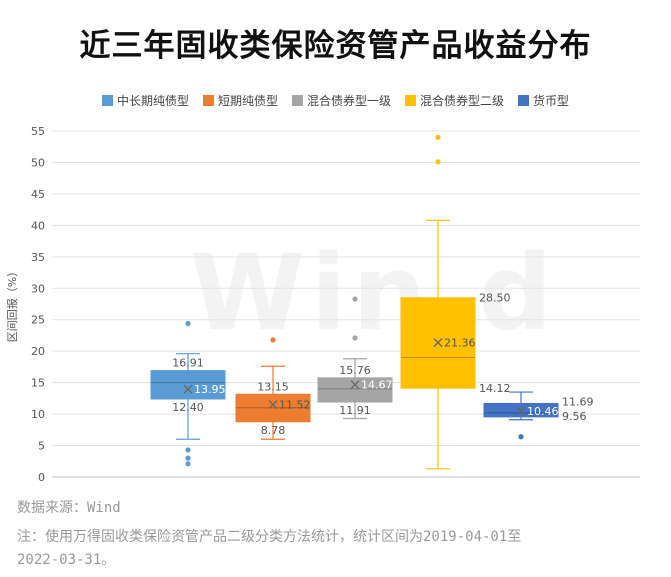 This screenshot has height=577, width=671. I want to click on q1-label: 9.56, so click(574, 416).